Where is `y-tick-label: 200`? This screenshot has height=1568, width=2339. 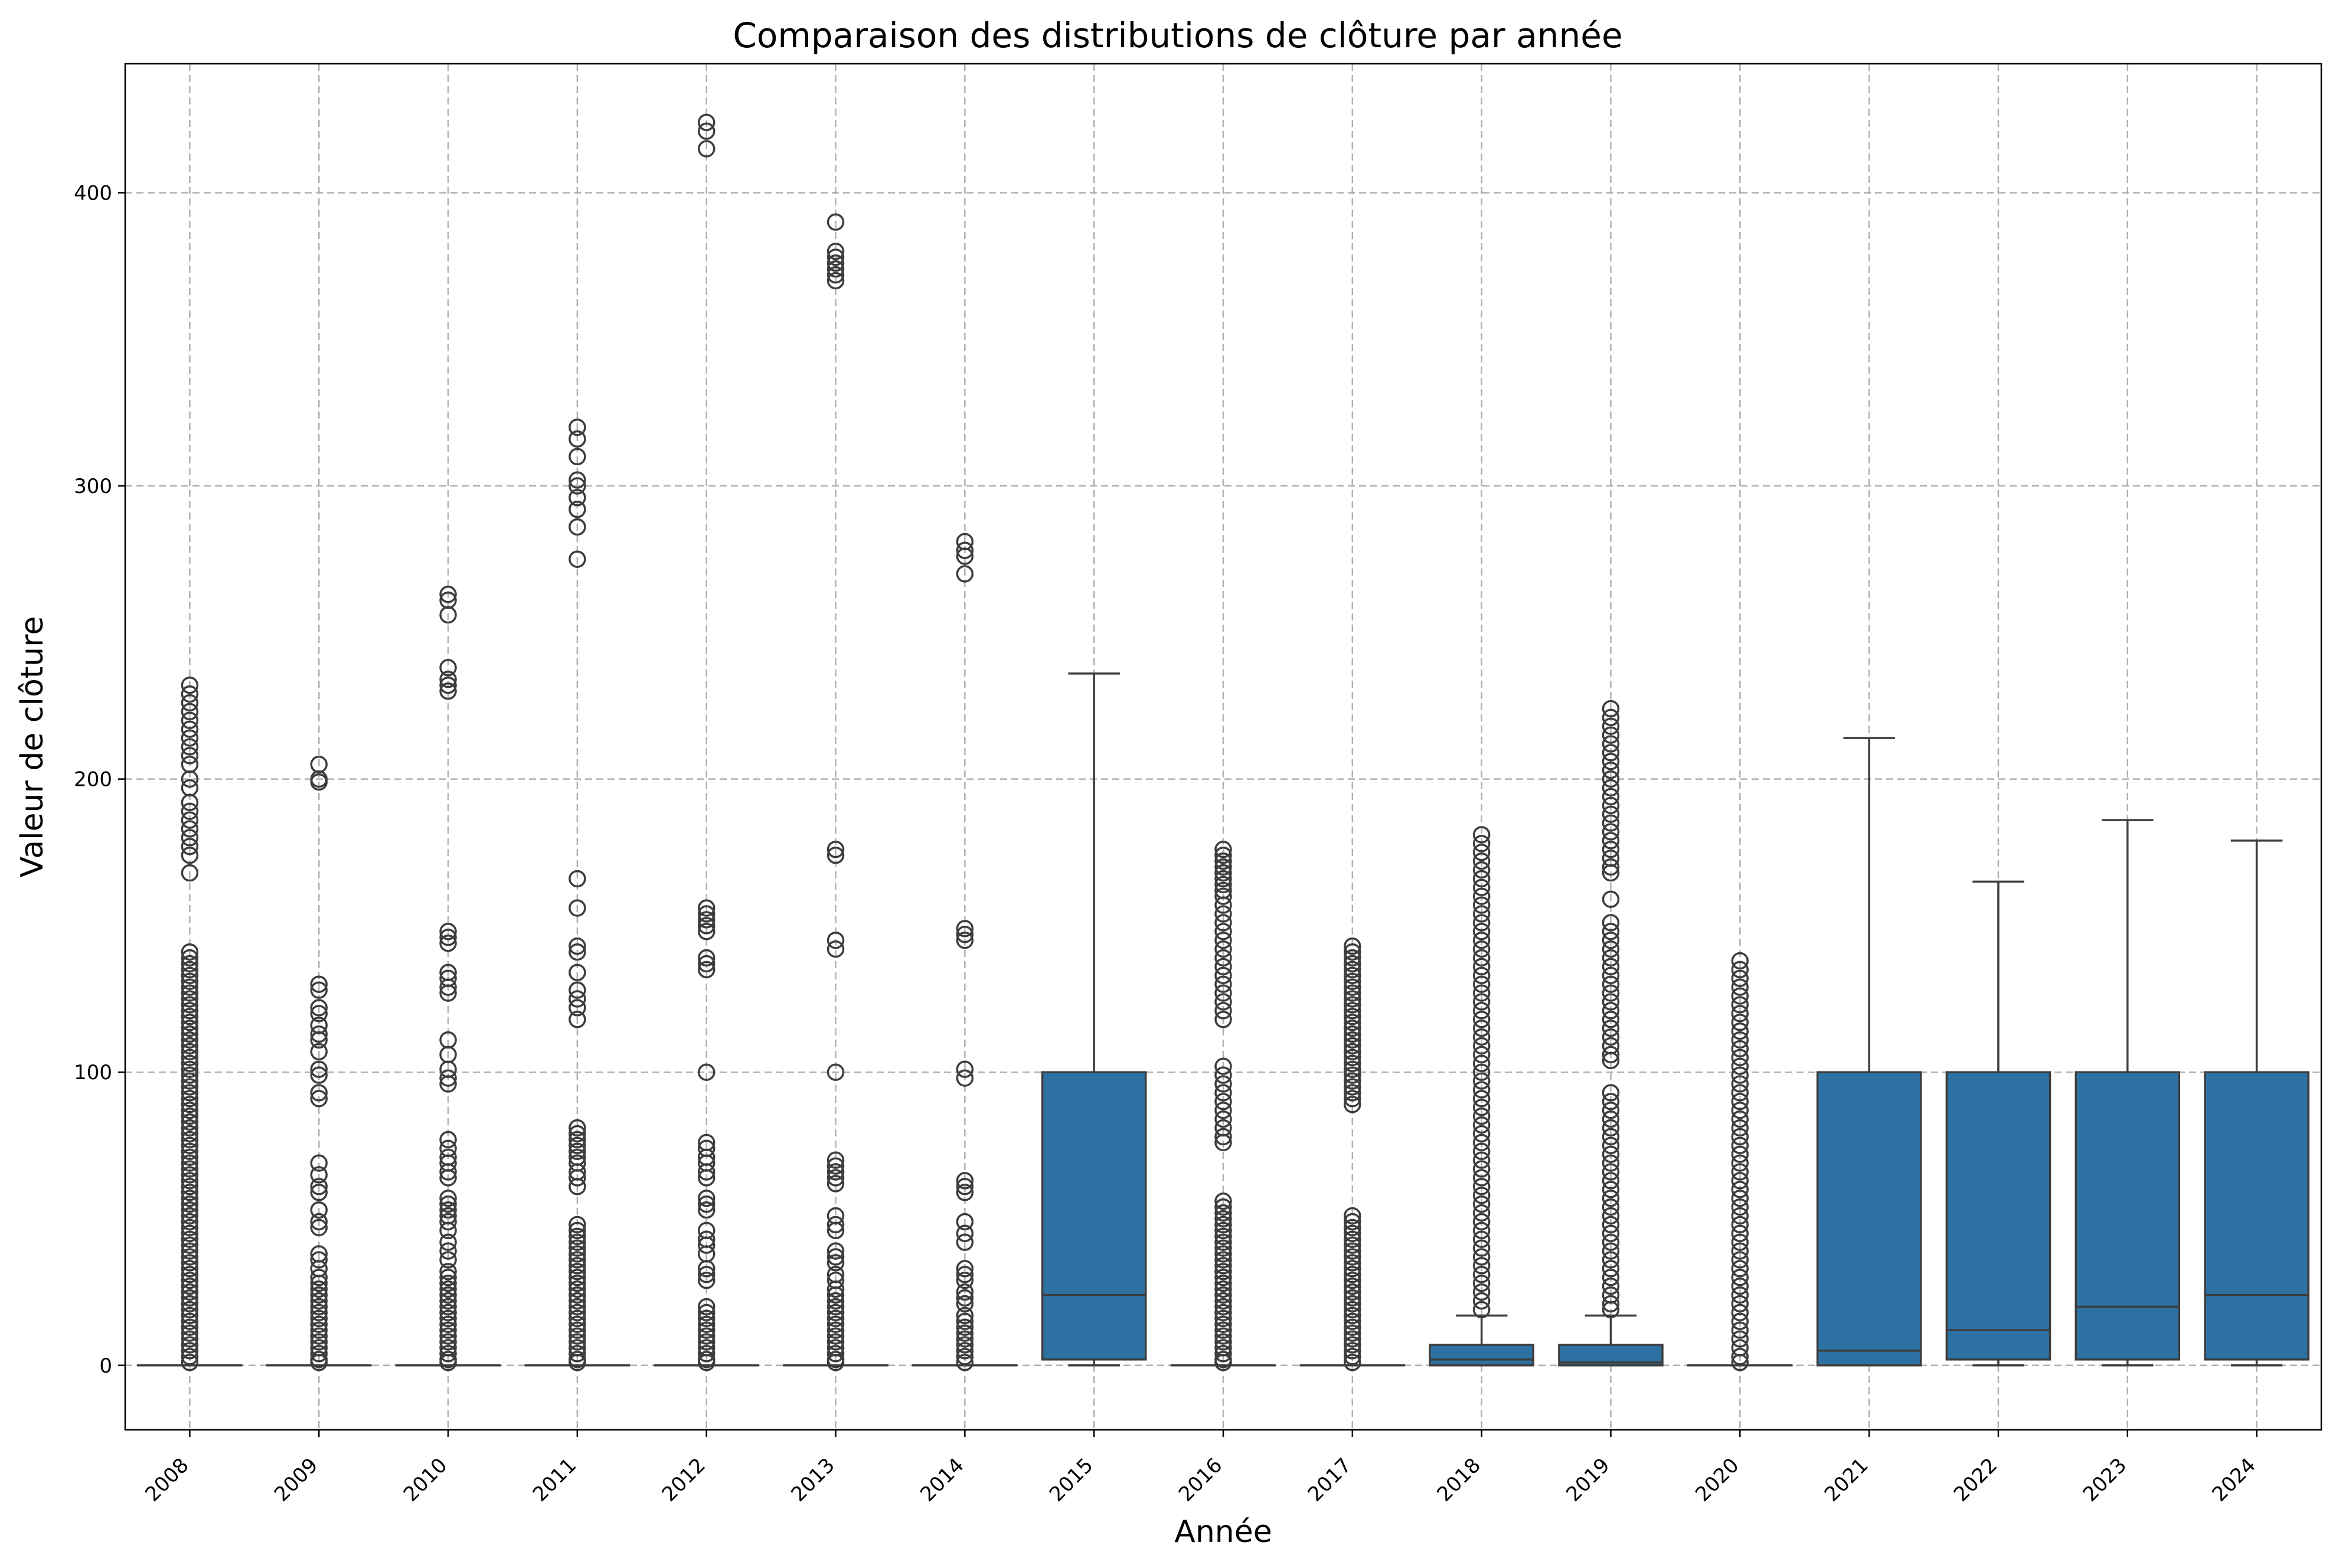 y-tick-label: 200 is located at coordinates (93, 780).